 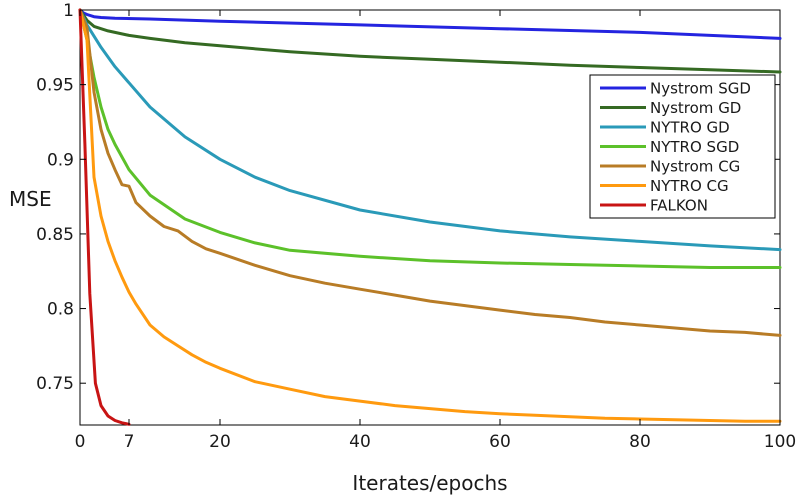 What do you see at coordinates (500, 442) in the screenshot?
I see `x-tick-label: 60` at bounding box center [500, 442].